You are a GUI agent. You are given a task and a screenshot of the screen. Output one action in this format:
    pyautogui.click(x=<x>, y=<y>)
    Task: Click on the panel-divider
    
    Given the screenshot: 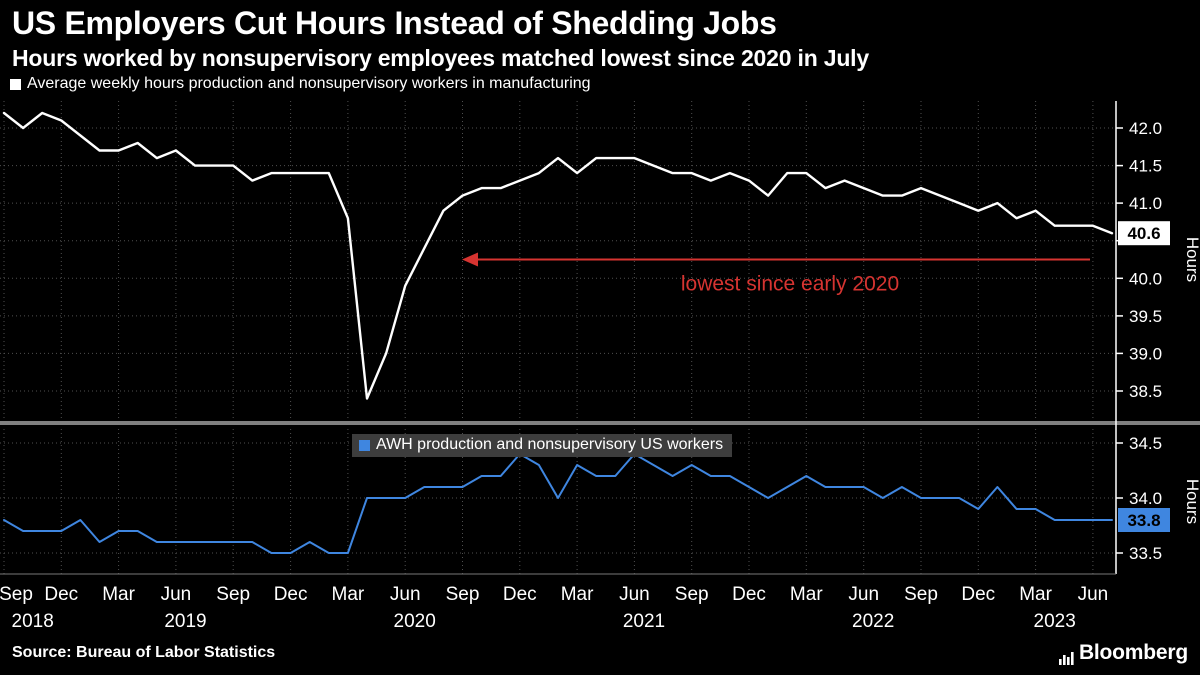 What is the action you would take?
    pyautogui.click(x=600, y=423)
    